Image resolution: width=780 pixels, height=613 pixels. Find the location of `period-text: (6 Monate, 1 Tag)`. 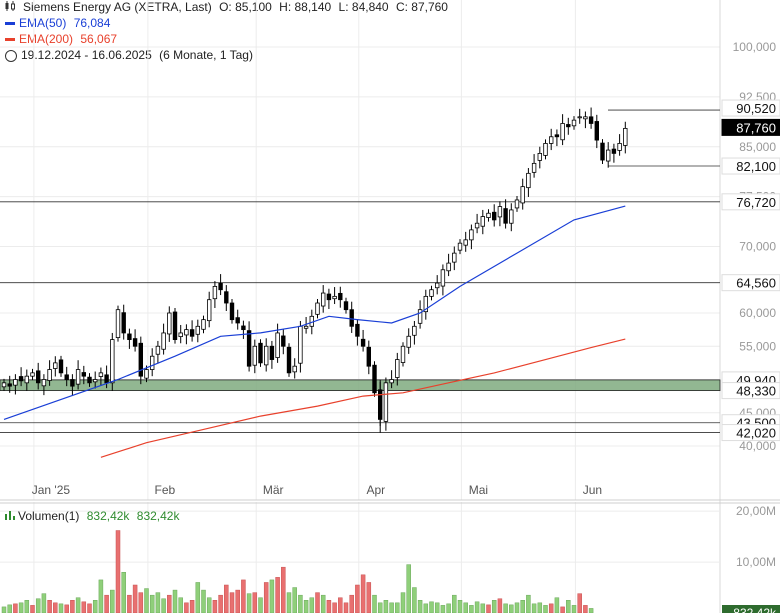

period-text: (6 Monate, 1 Tag) is located at coordinates (206, 55).